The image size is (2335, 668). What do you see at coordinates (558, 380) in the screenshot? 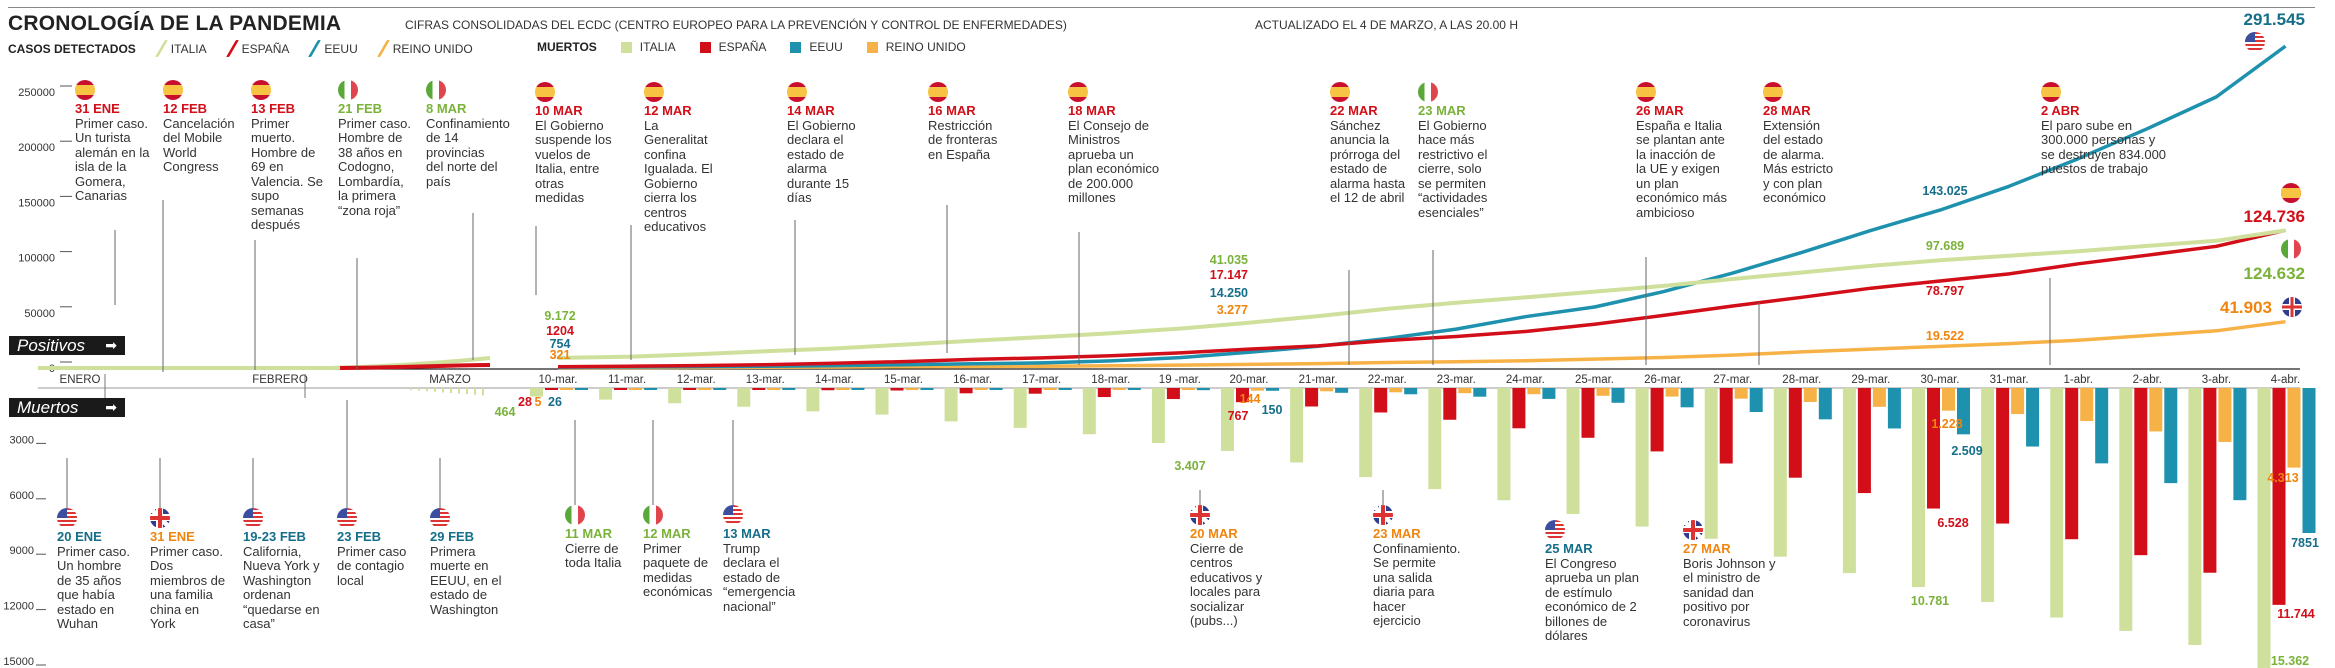
I see `date-tick-label: 10-mar.` at bounding box center [558, 380].